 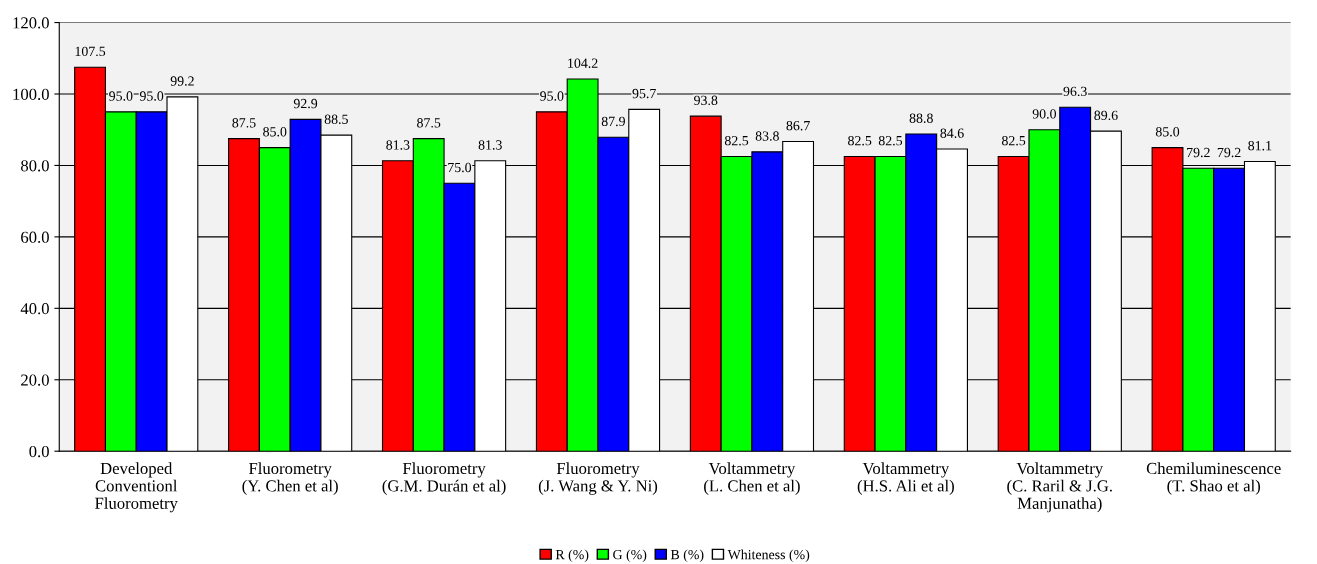 I want to click on data-label: 90.0, so click(x=1044, y=114).